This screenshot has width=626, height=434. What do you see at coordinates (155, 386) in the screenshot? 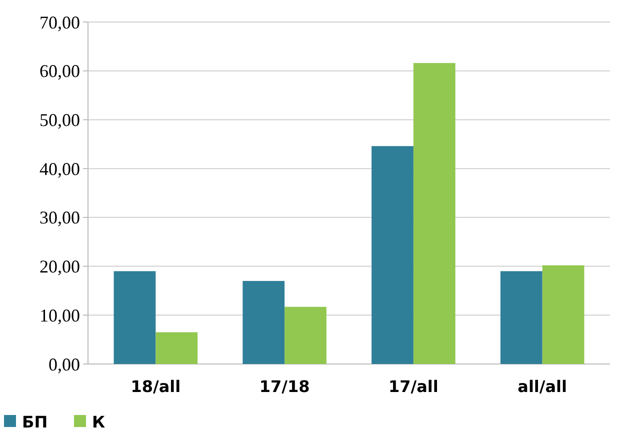
I see `x-tick-label: 18/all` at bounding box center [155, 386].